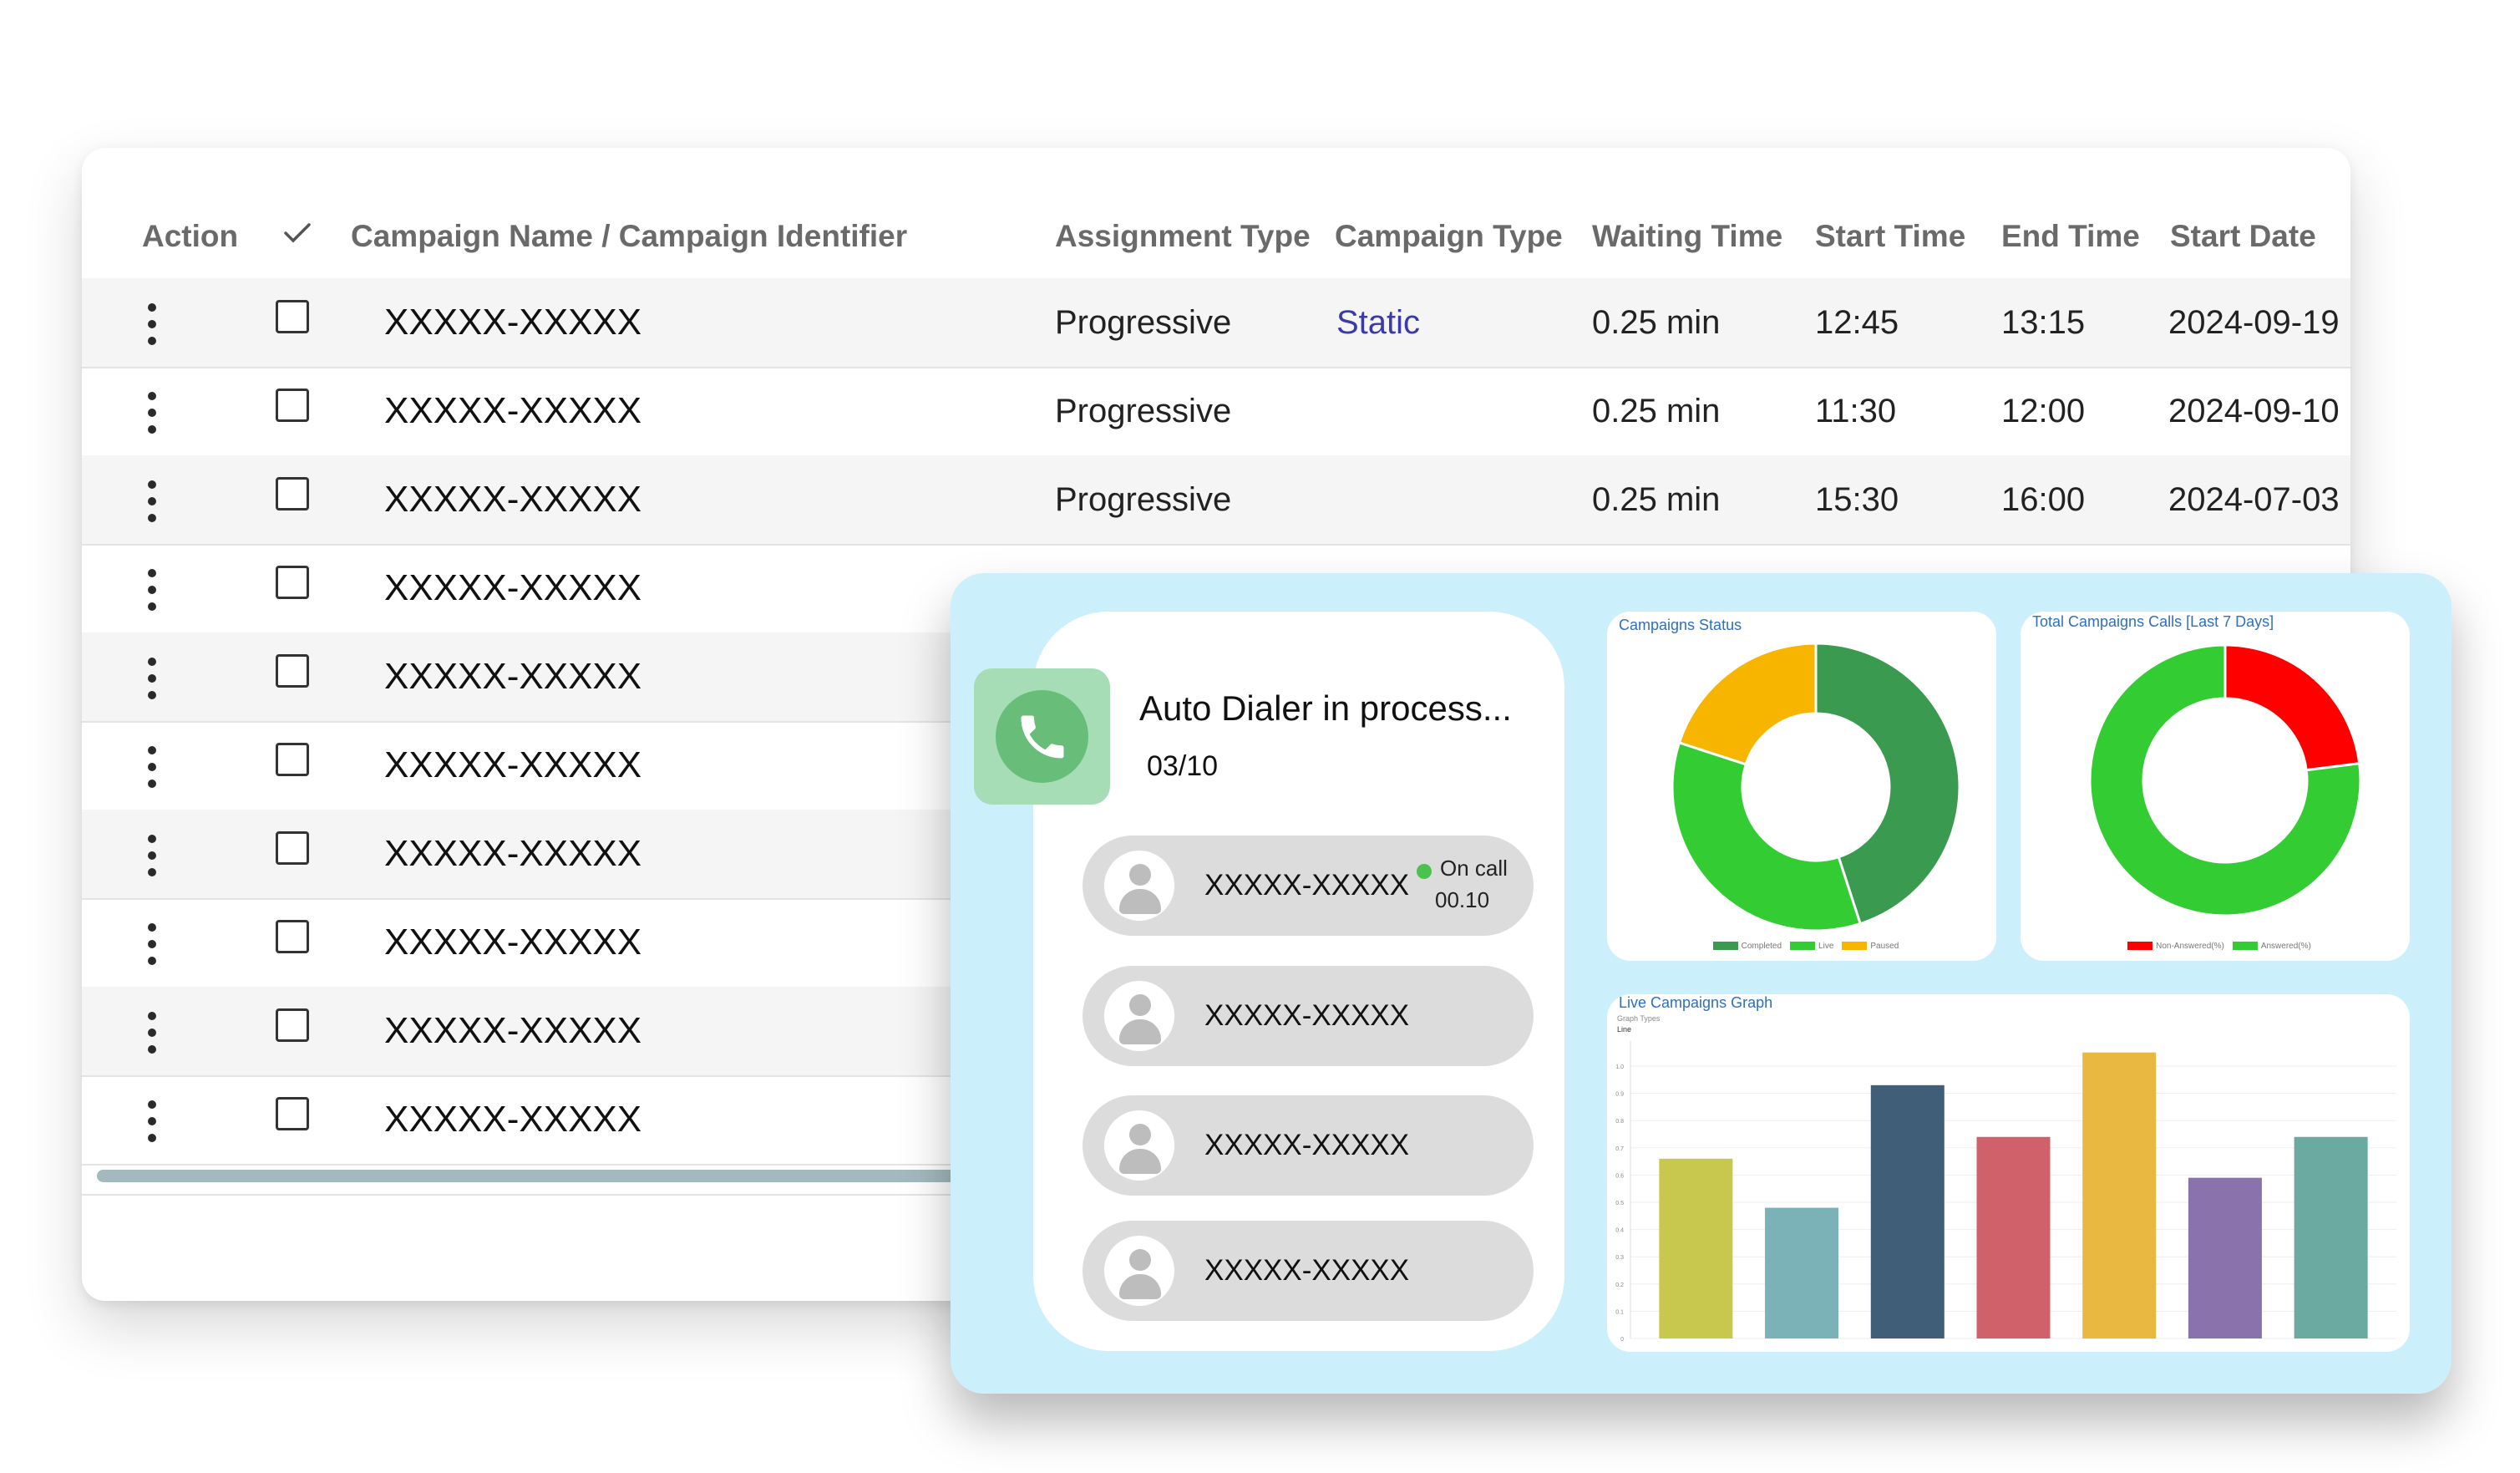 The height and width of the screenshot is (1473, 2520). Describe the element at coordinates (1619, 1312) in the screenshot. I see `y-tick-label: 0.1` at that location.